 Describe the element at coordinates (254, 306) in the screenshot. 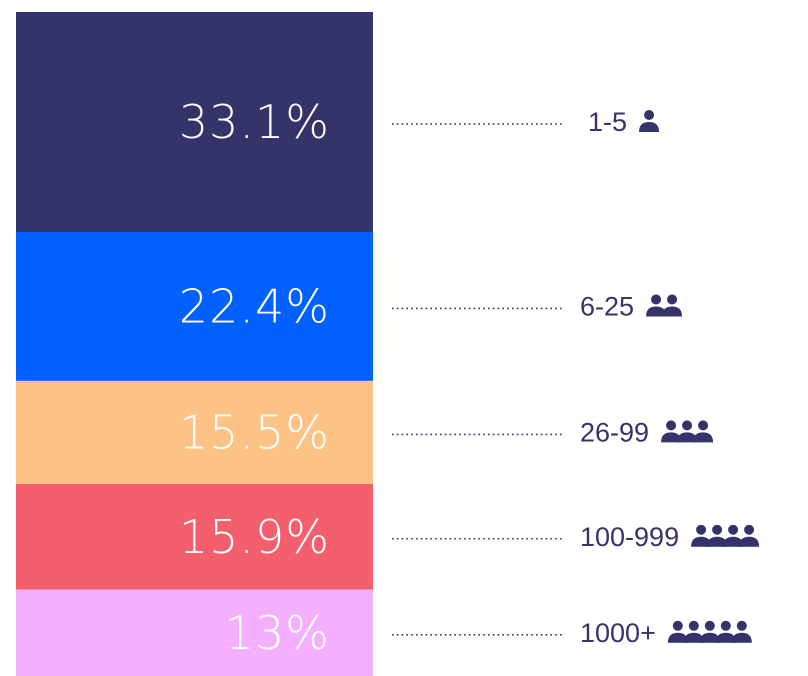

I see `value-label: 22.4%` at that location.